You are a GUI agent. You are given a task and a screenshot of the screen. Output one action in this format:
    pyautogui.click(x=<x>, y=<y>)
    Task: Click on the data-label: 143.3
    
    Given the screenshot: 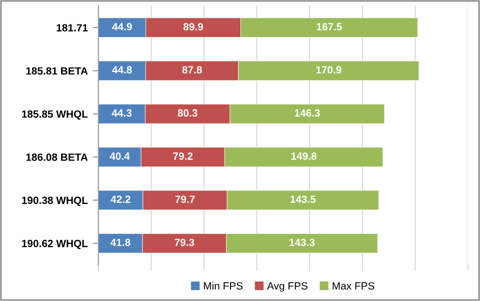 What is the action you would take?
    pyautogui.click(x=302, y=242)
    